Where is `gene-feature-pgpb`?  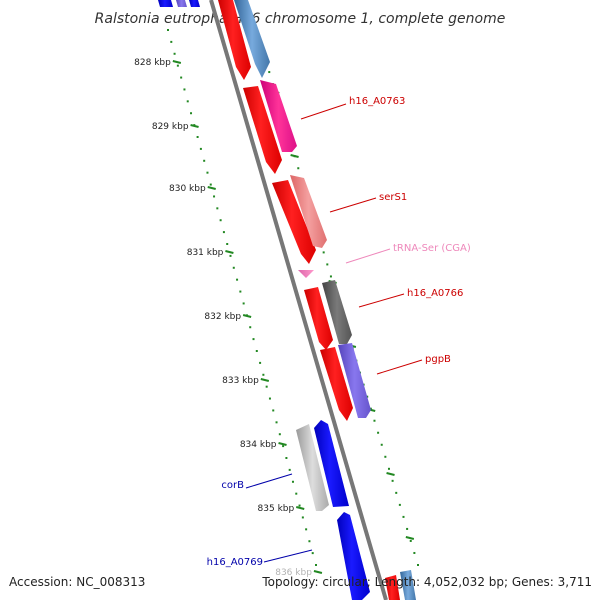 gene-feature-pgpb is located at coordinates (354, 380).